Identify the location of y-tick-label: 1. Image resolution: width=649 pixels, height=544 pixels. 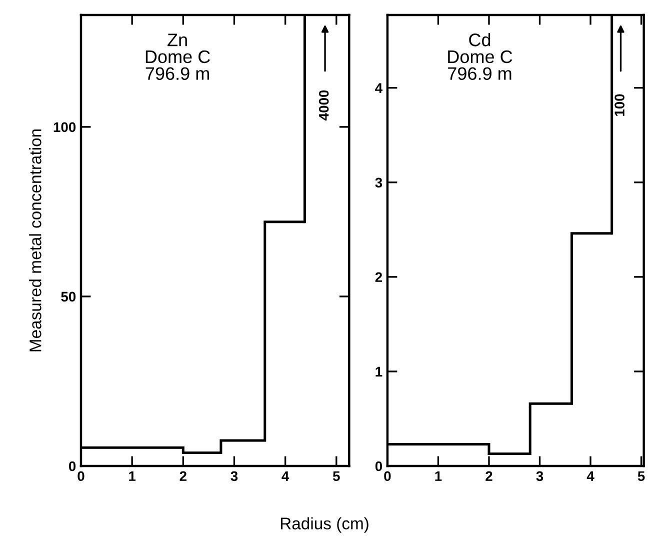
(379, 371).